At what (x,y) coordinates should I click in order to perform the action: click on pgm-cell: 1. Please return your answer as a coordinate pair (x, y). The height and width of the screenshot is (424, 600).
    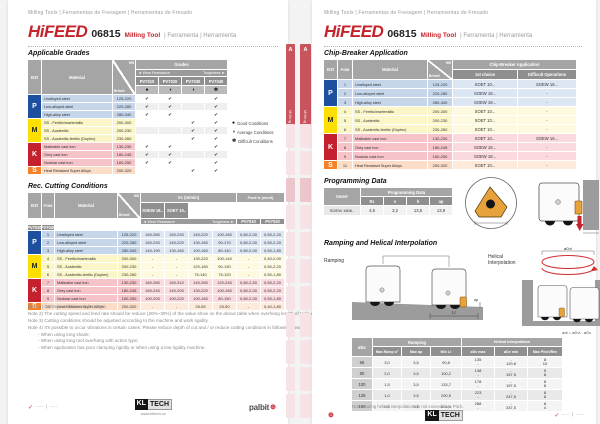
    Looking at the image, I should click on (345, 84).